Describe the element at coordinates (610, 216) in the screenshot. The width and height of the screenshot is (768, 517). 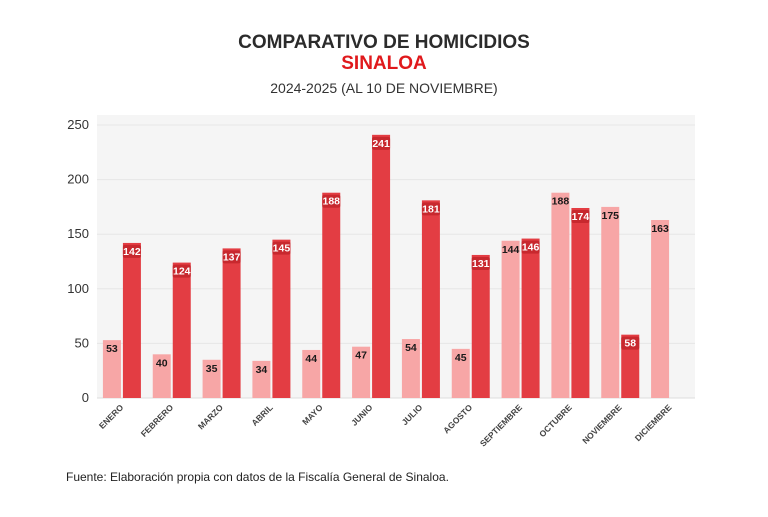
I see `data-label: 175` at that location.